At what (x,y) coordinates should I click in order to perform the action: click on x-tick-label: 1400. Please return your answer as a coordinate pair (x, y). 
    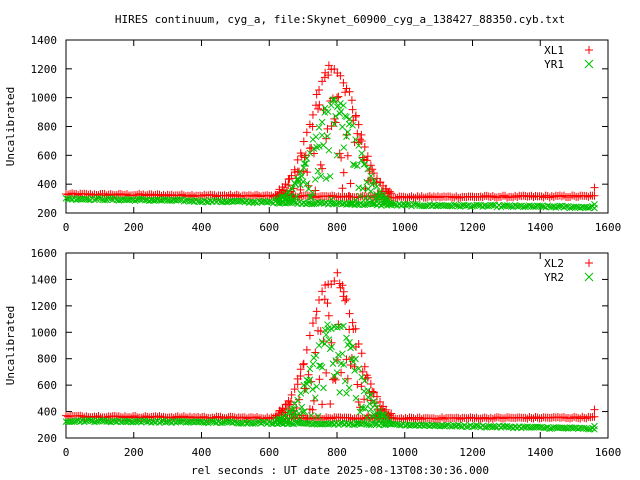
    Looking at the image, I should click on (540, 227).